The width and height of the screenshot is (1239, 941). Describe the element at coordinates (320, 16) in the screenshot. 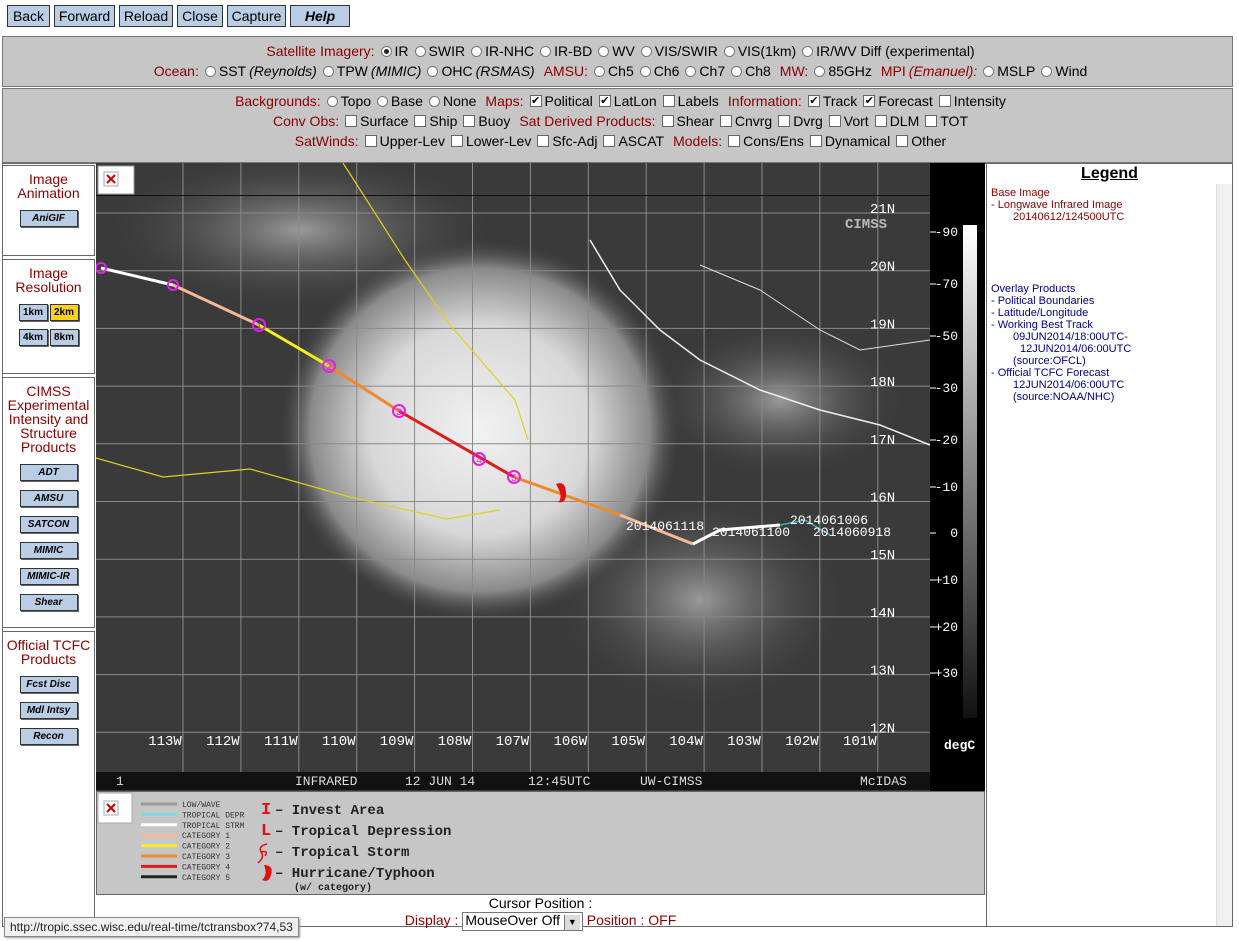

I see `toolbar-button: Help` at that location.